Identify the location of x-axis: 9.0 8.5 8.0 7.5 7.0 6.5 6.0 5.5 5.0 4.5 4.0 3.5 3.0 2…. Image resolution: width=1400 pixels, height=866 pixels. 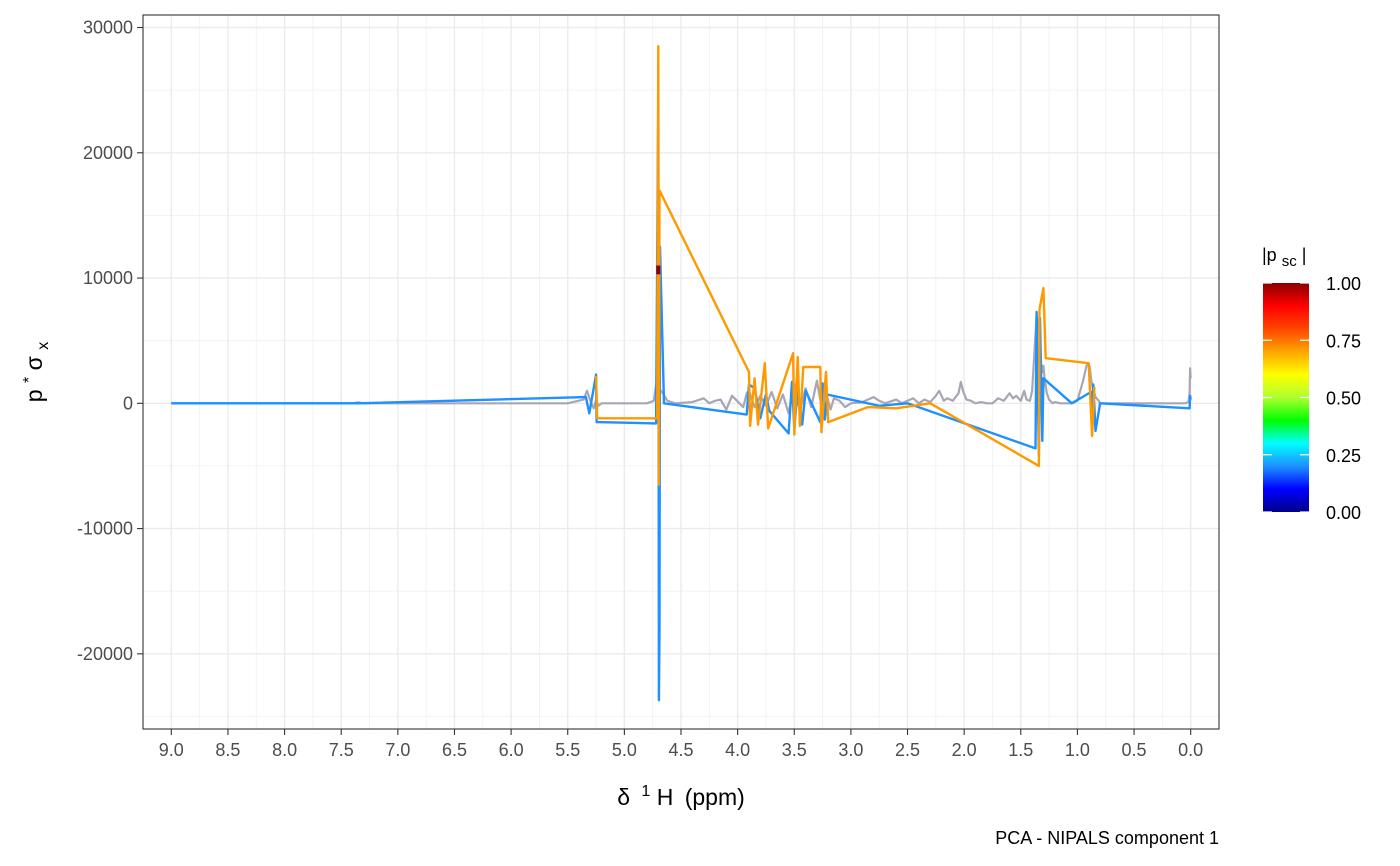
(681, 744).